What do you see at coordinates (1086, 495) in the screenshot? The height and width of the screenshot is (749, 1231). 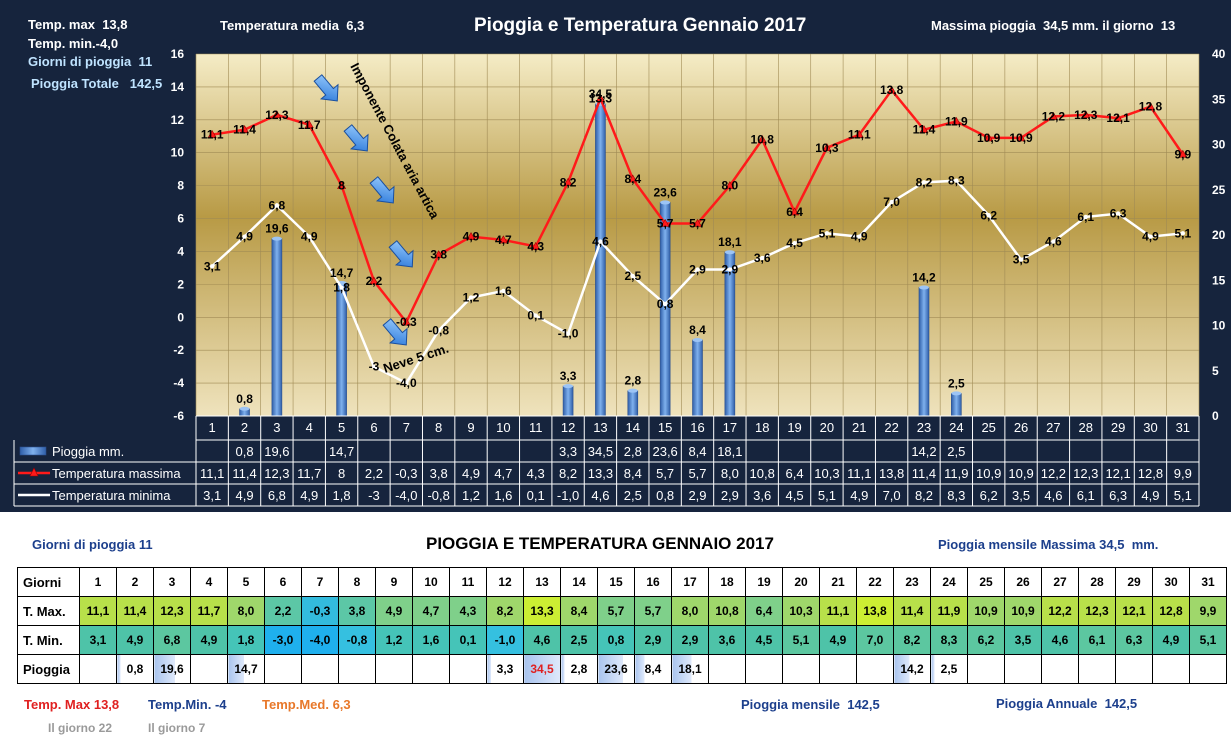 I see `table-cell-value: 6,1` at bounding box center [1086, 495].